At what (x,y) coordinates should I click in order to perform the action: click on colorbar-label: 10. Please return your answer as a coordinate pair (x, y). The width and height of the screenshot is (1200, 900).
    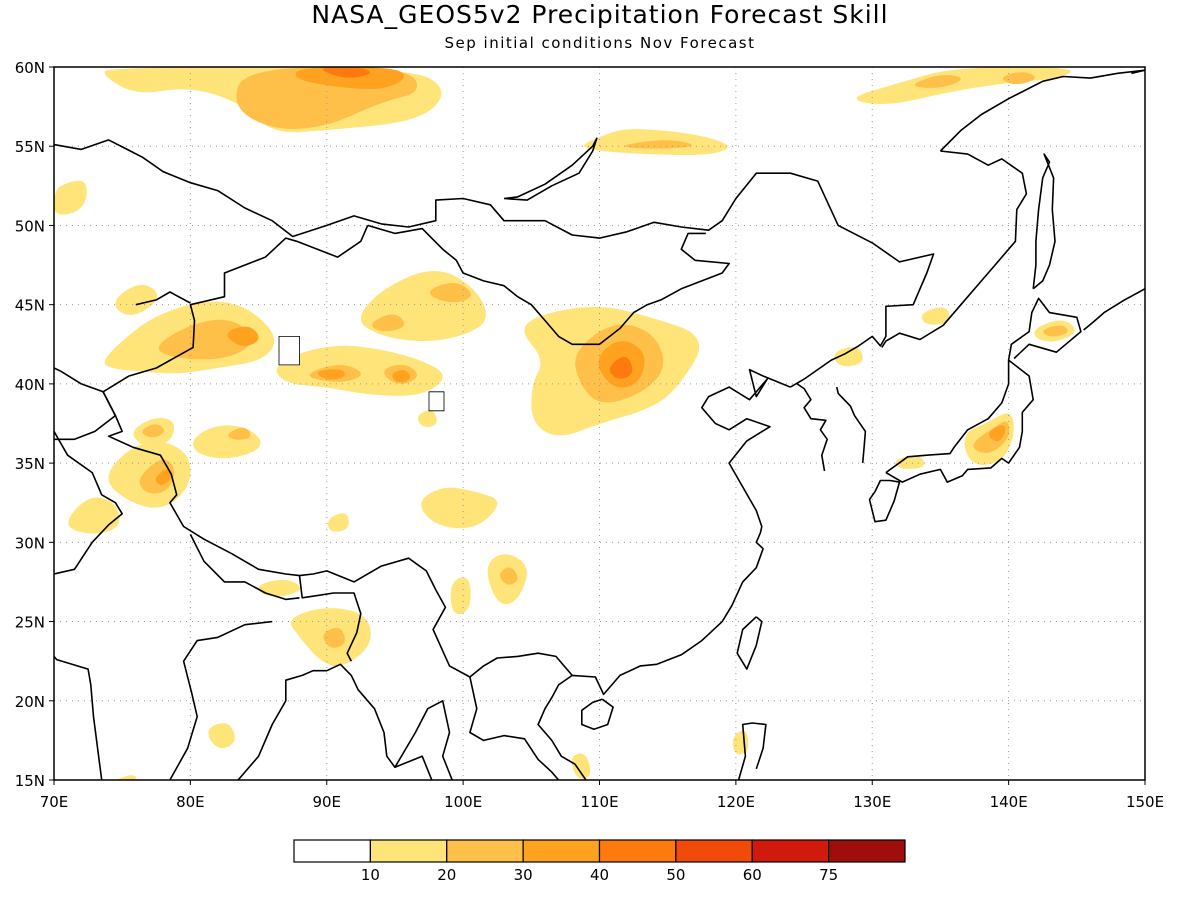
    Looking at the image, I should click on (370, 875).